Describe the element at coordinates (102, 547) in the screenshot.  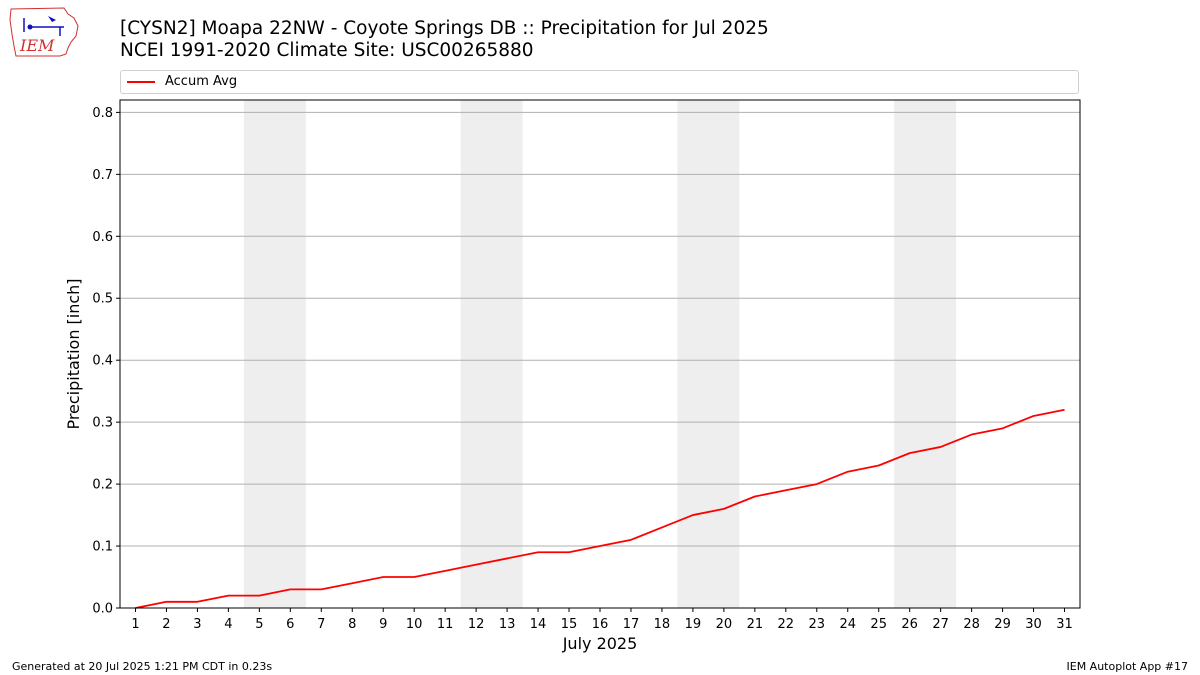
I see `y-tick-label: 0.1` at that location.